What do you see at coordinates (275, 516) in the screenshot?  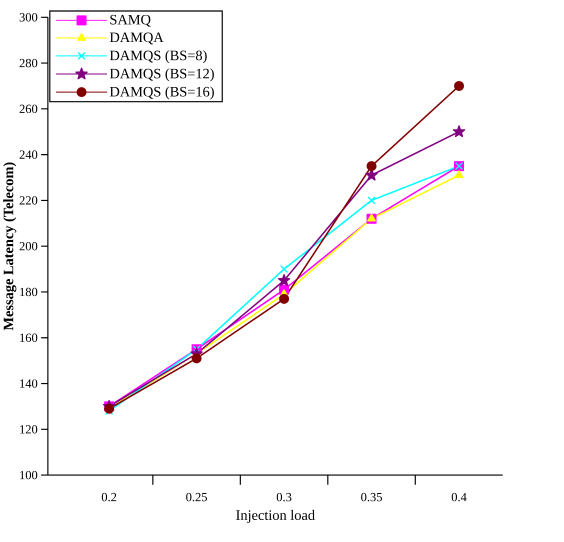 I see `x-axis-title: Injection load` at bounding box center [275, 516].